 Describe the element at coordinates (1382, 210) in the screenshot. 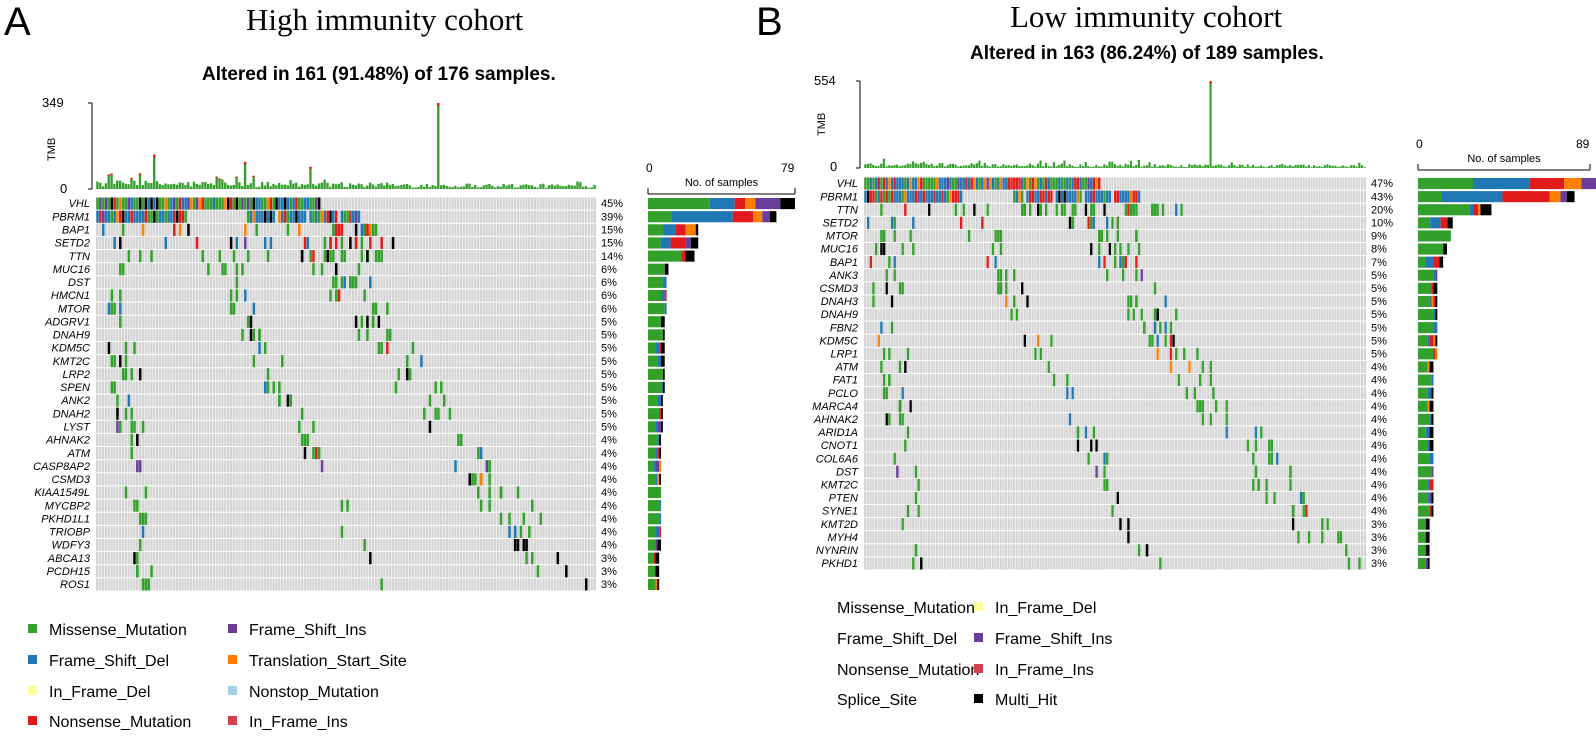

I see `gene-pct-label: 20%` at that location.